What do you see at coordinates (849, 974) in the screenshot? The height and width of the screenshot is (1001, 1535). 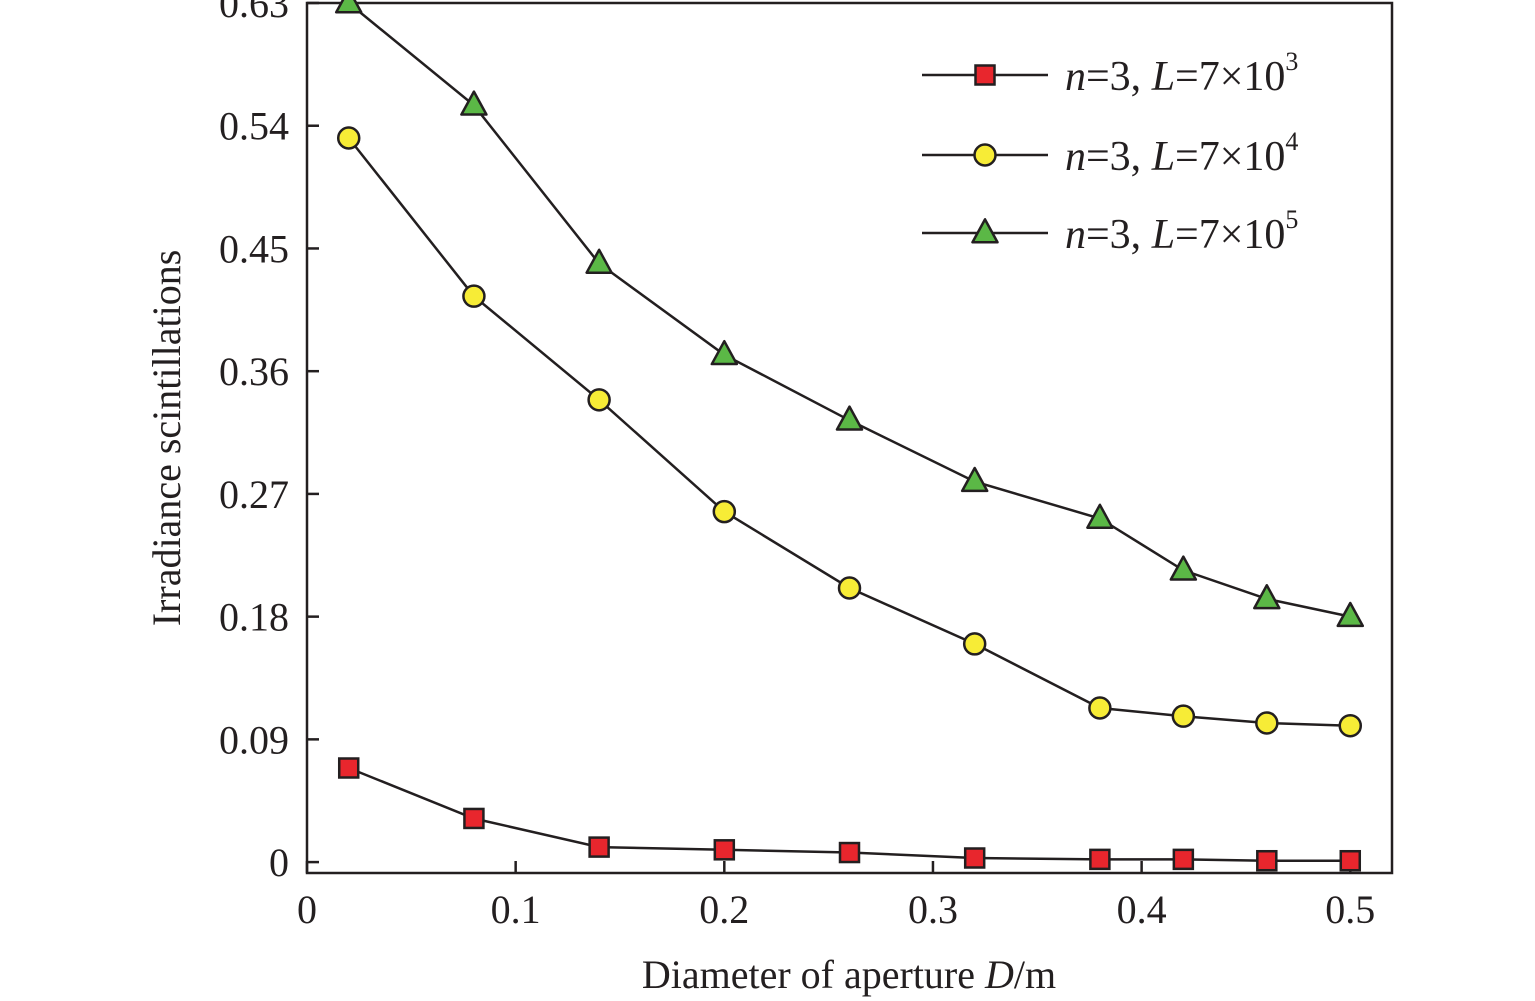 I see `x-axis-title: Diameter of aperture D/m` at bounding box center [849, 974].